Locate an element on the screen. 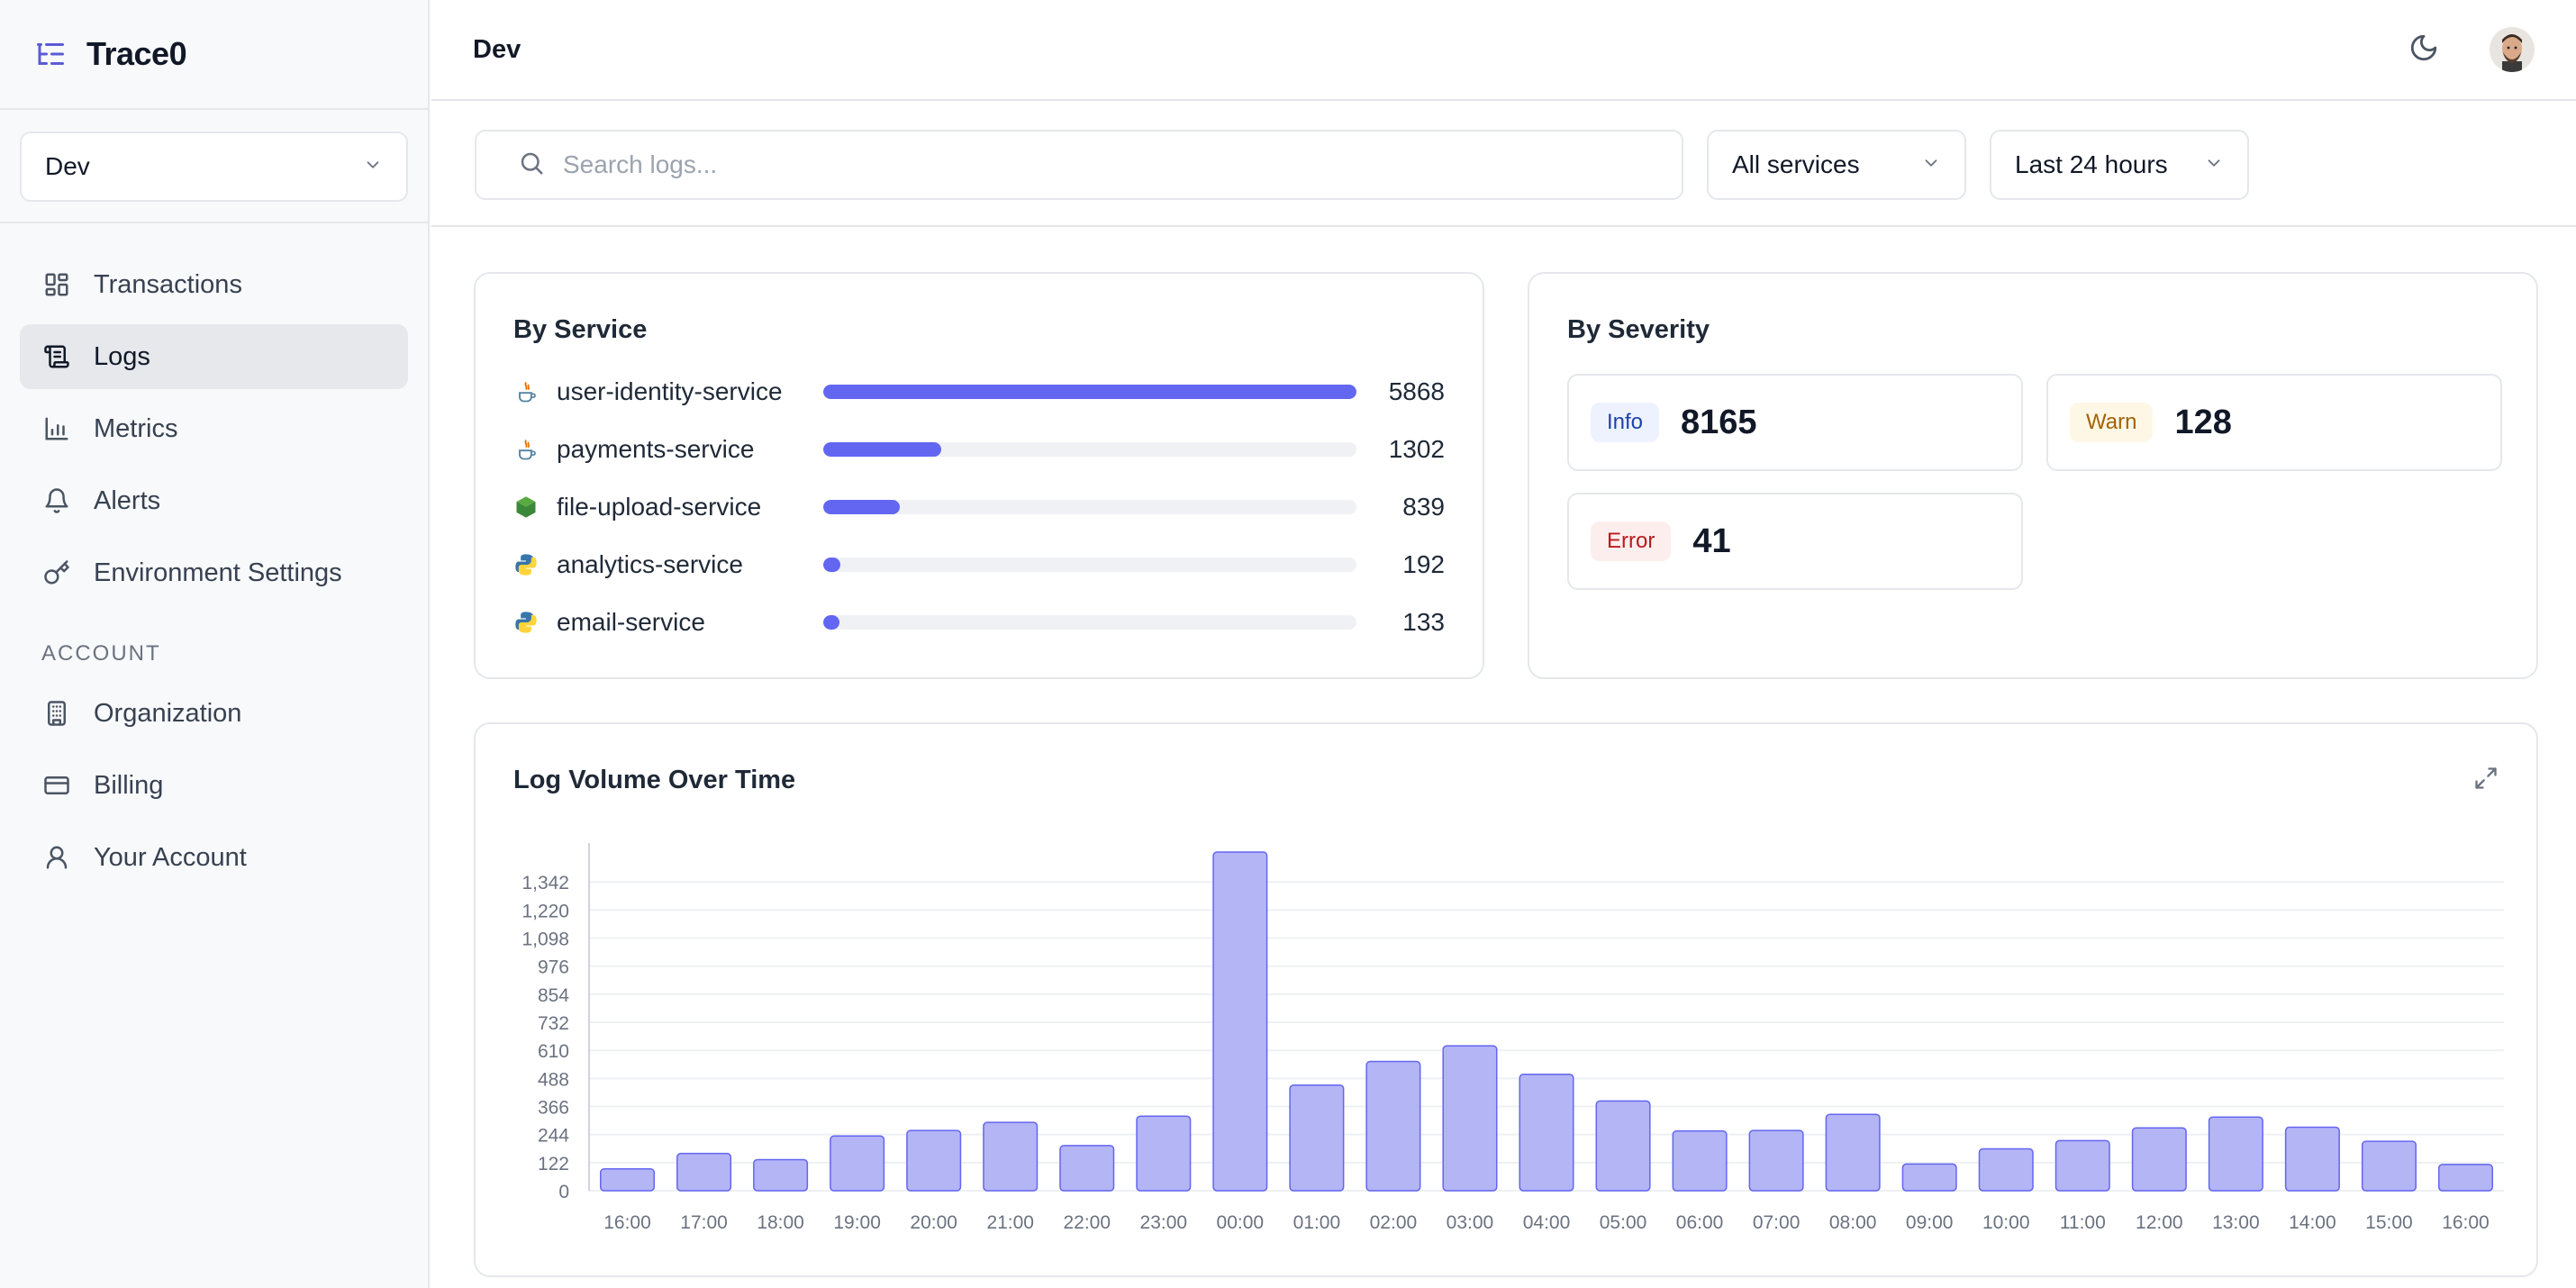  java-icon is located at coordinates (526, 449).